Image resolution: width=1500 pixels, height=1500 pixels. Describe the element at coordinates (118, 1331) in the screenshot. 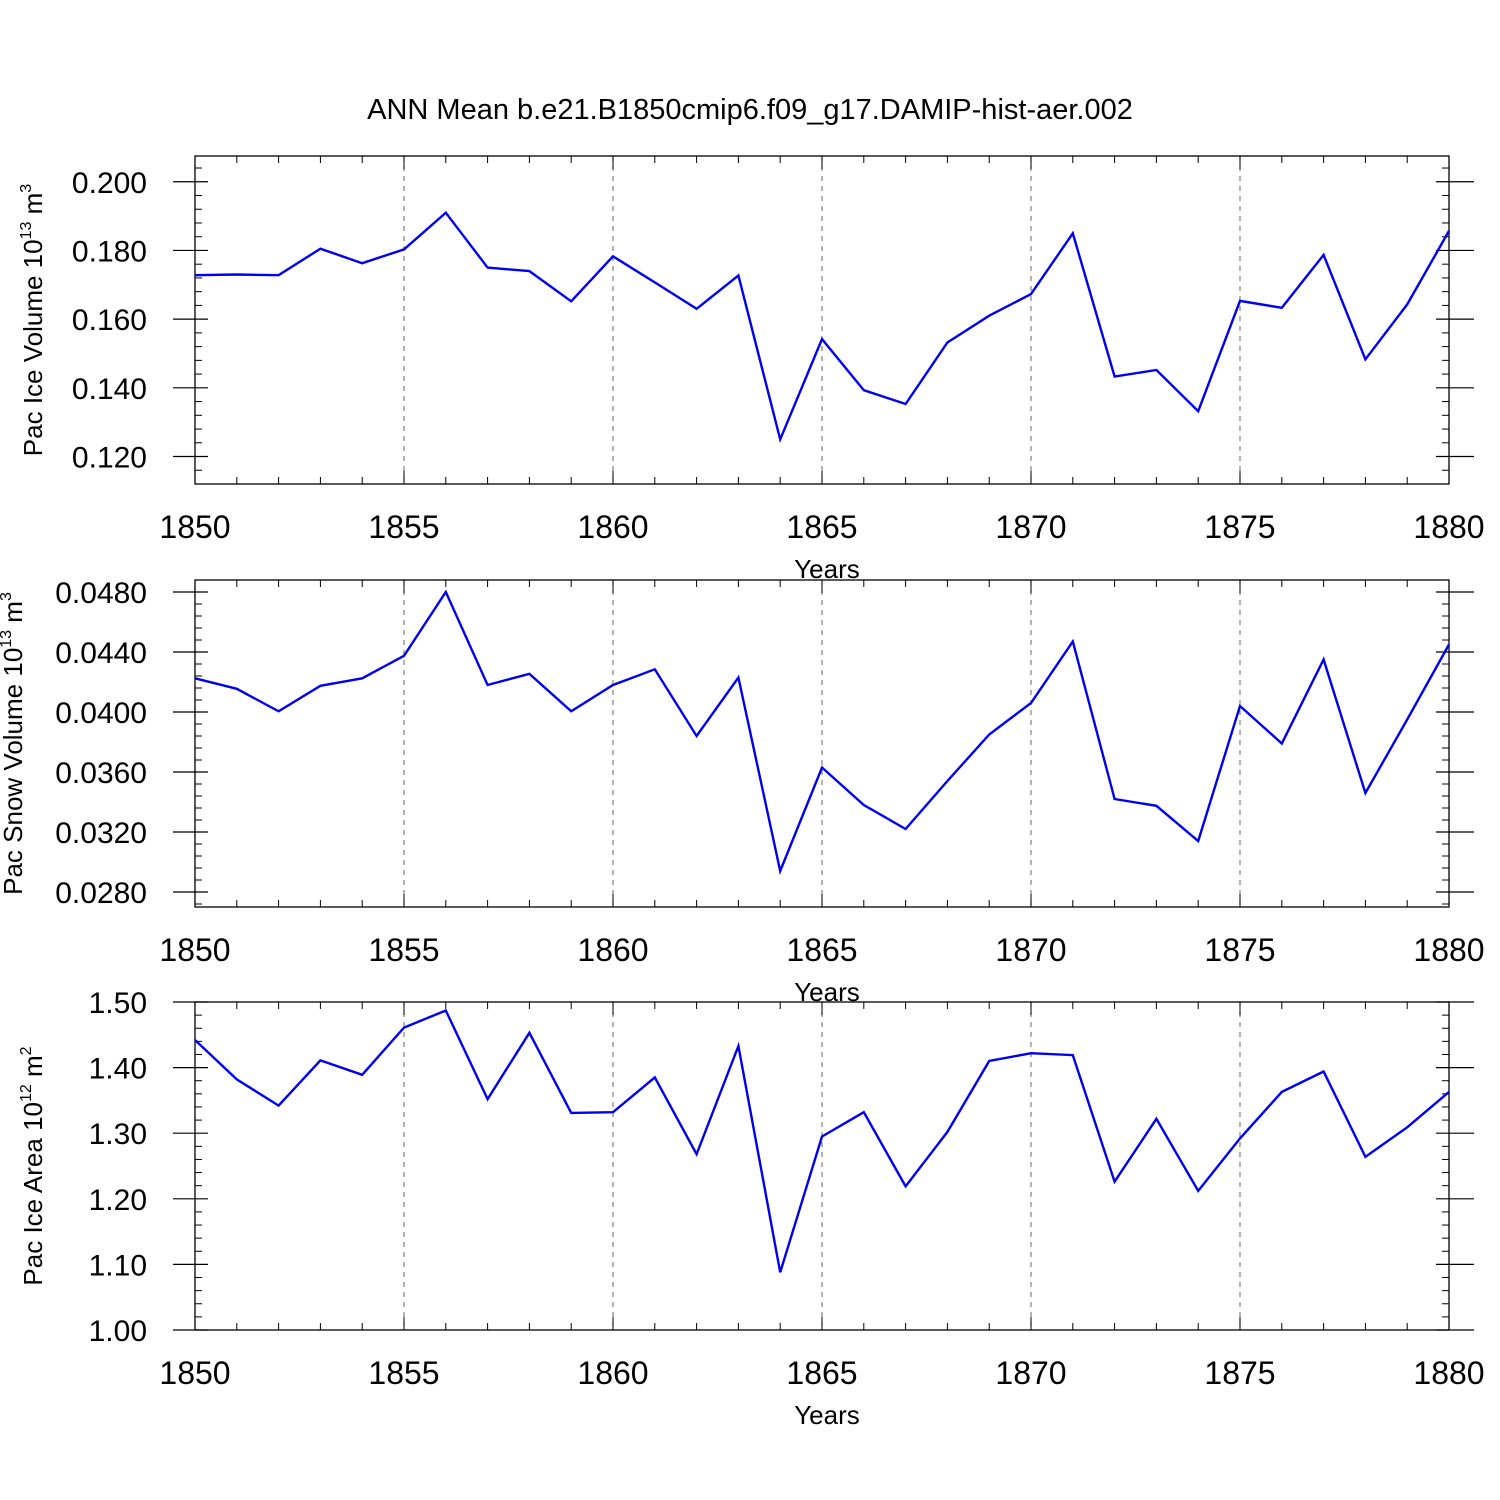

I see `y-tick-label: 1.00` at that location.